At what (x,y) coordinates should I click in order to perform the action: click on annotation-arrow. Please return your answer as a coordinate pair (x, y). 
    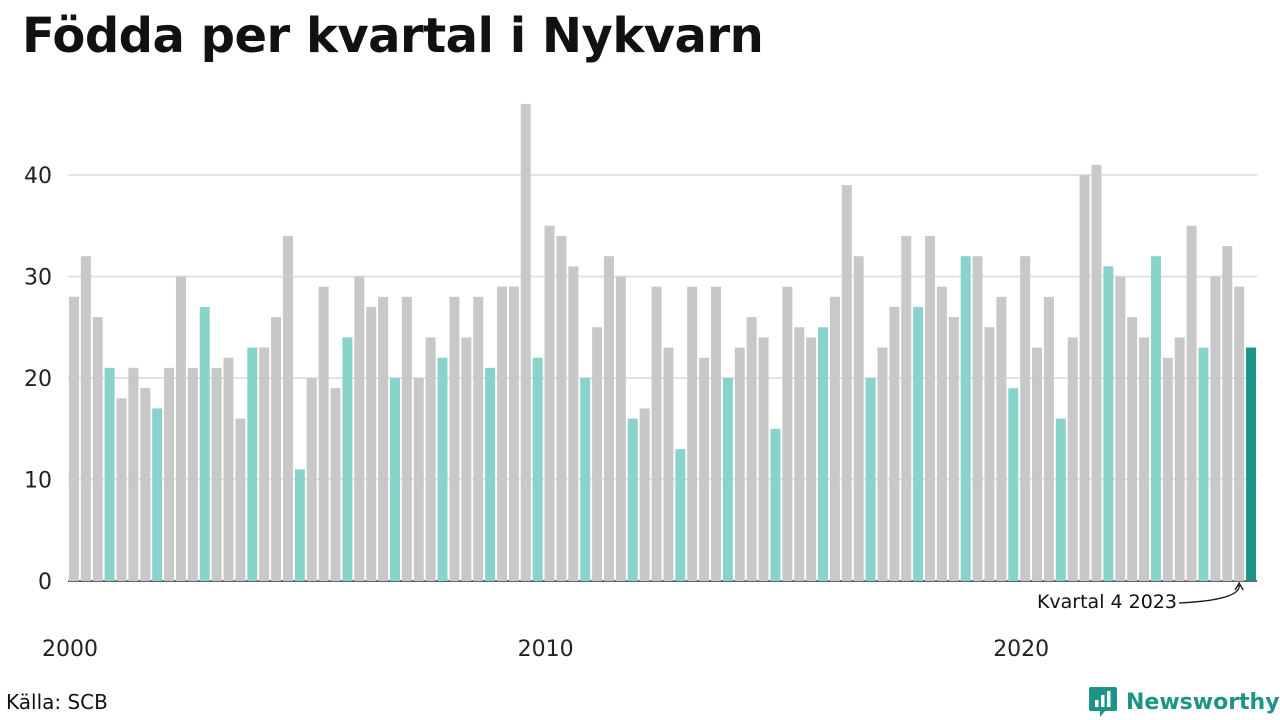
    Looking at the image, I should click on (1209, 594).